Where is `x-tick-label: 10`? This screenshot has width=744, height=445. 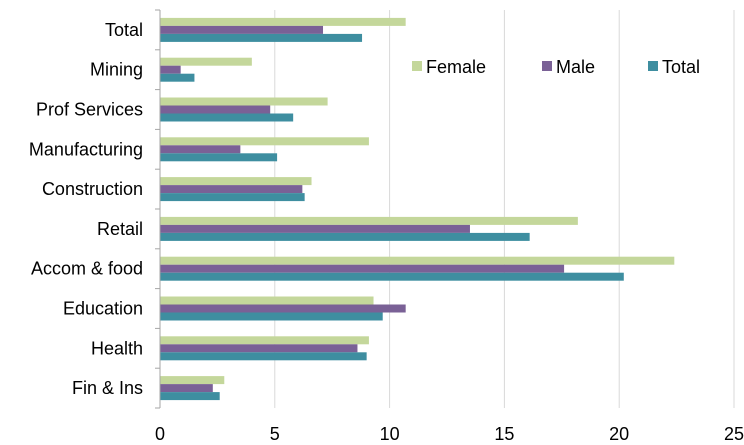
x-tick-label: 10 is located at coordinates (390, 434).